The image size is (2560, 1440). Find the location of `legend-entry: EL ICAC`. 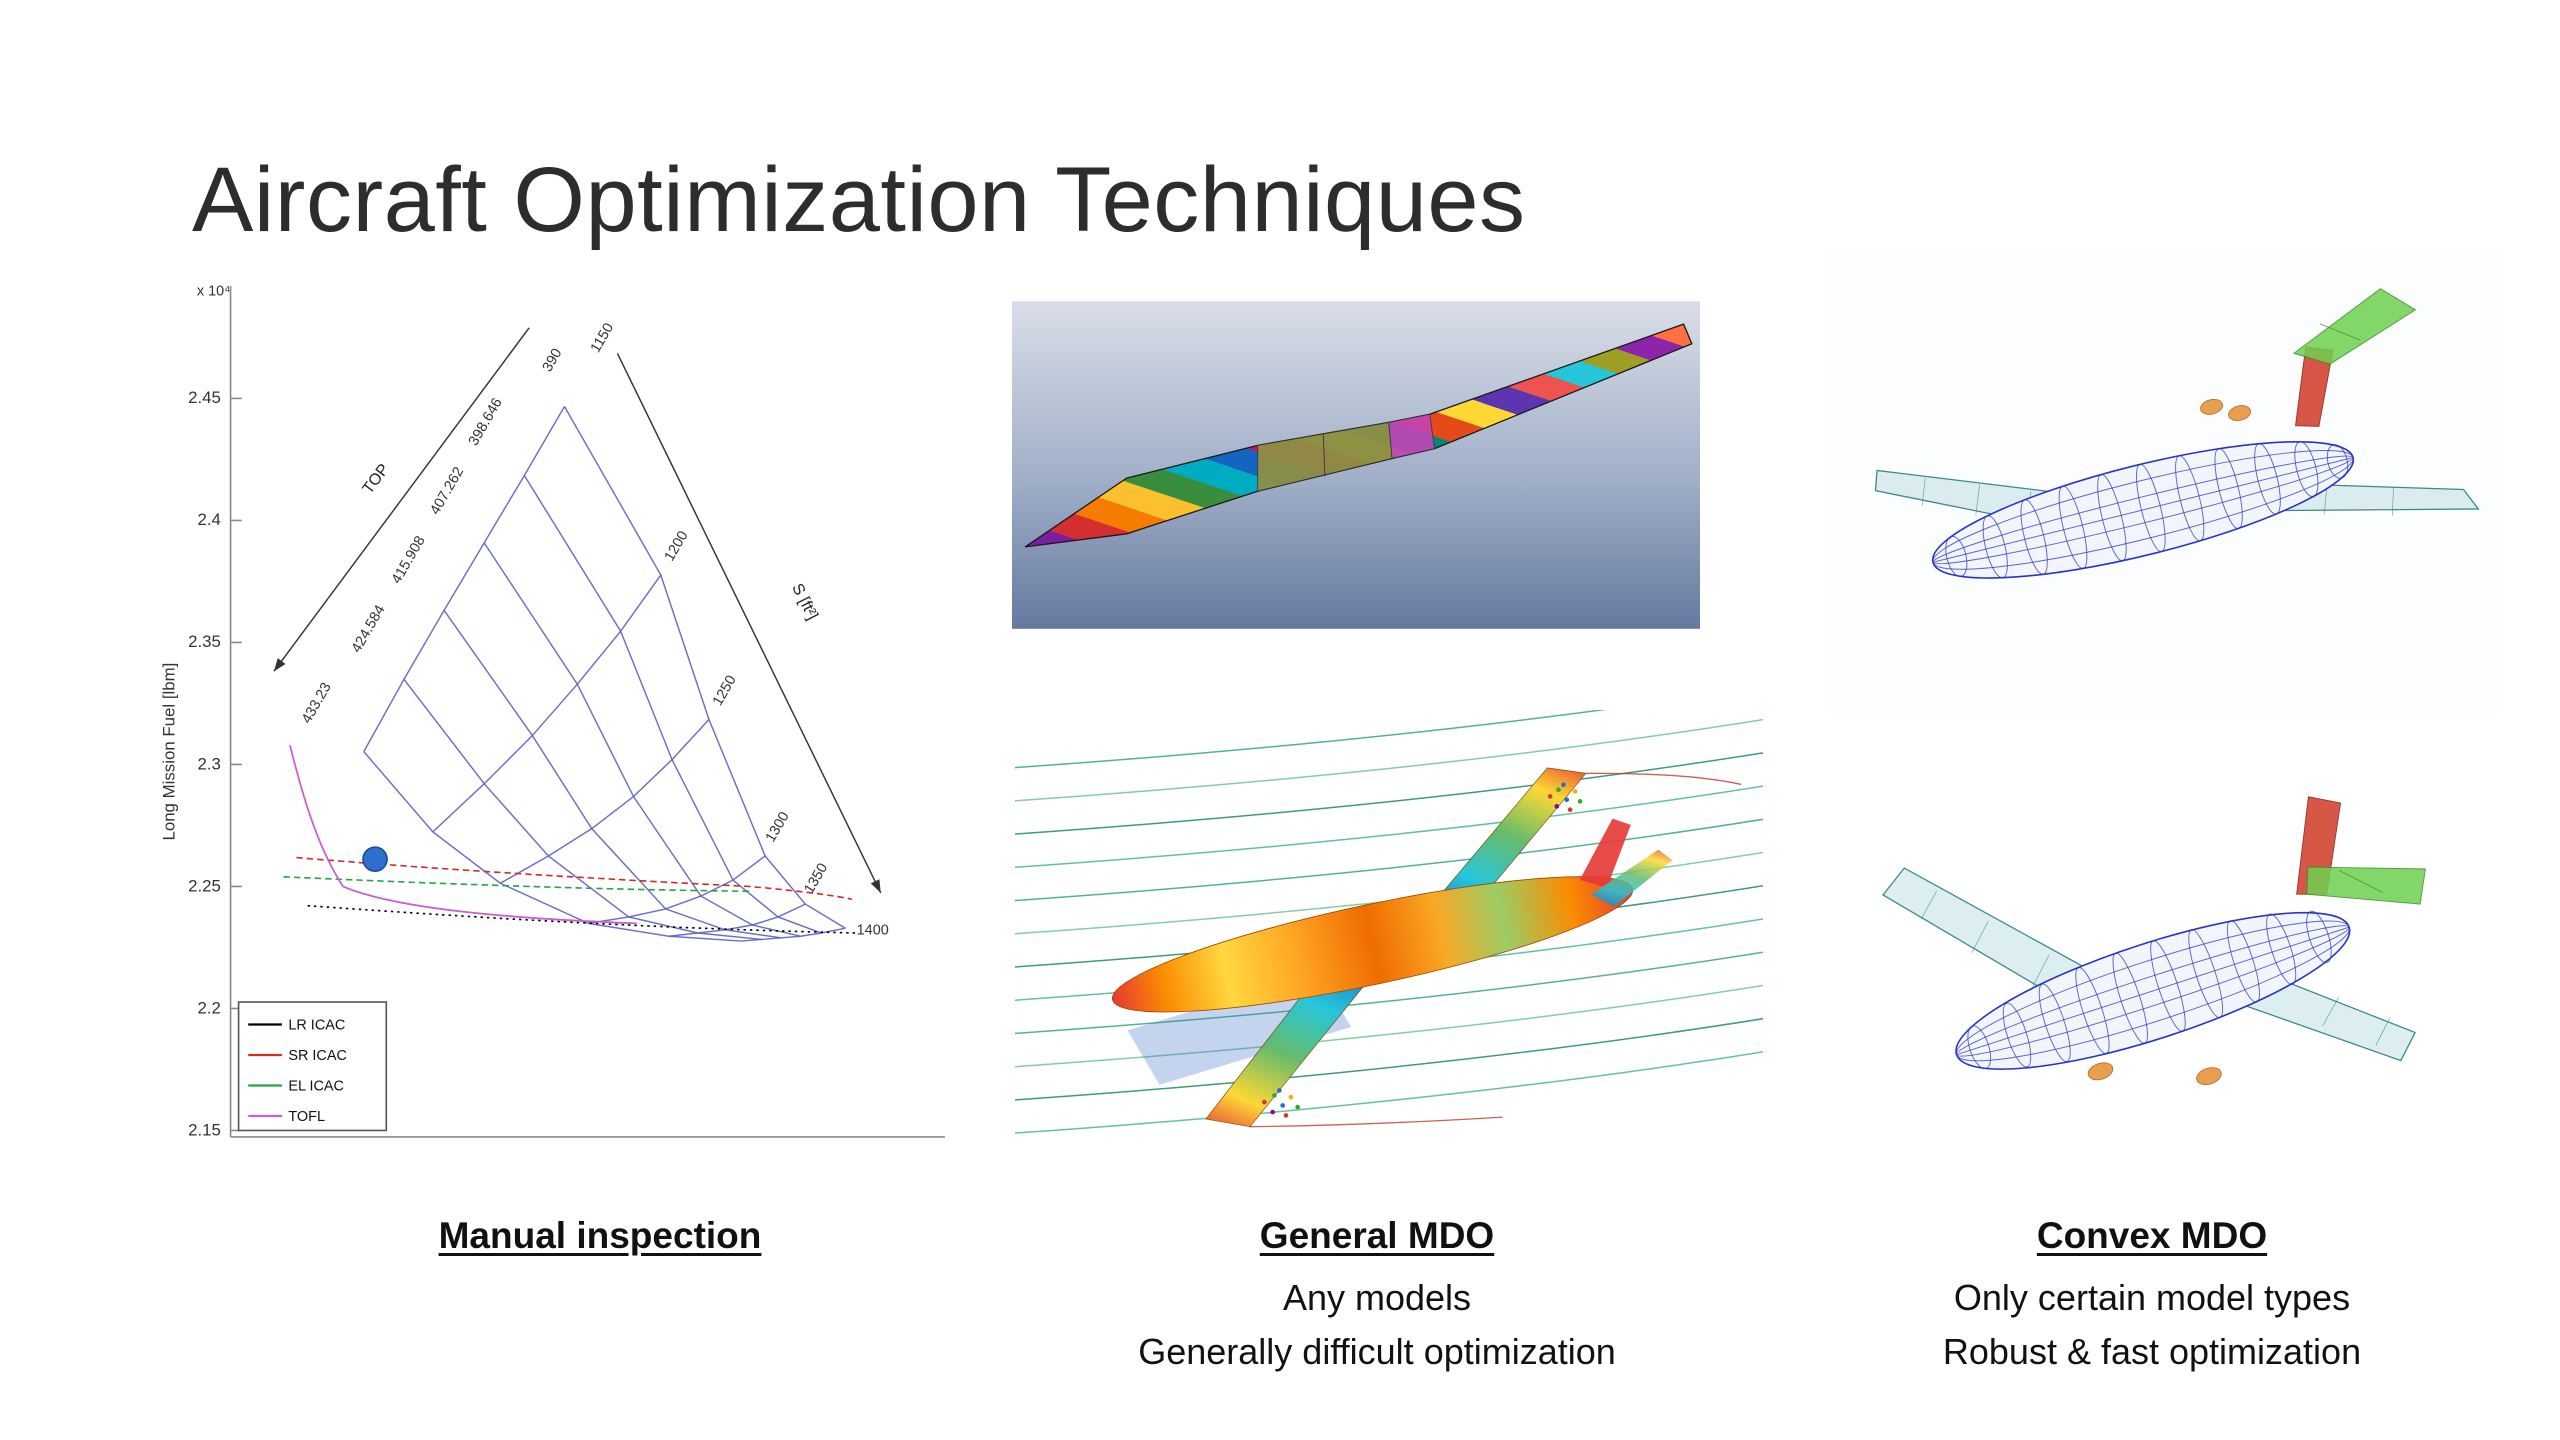

legend-entry: EL ICAC is located at coordinates (296, 1086).